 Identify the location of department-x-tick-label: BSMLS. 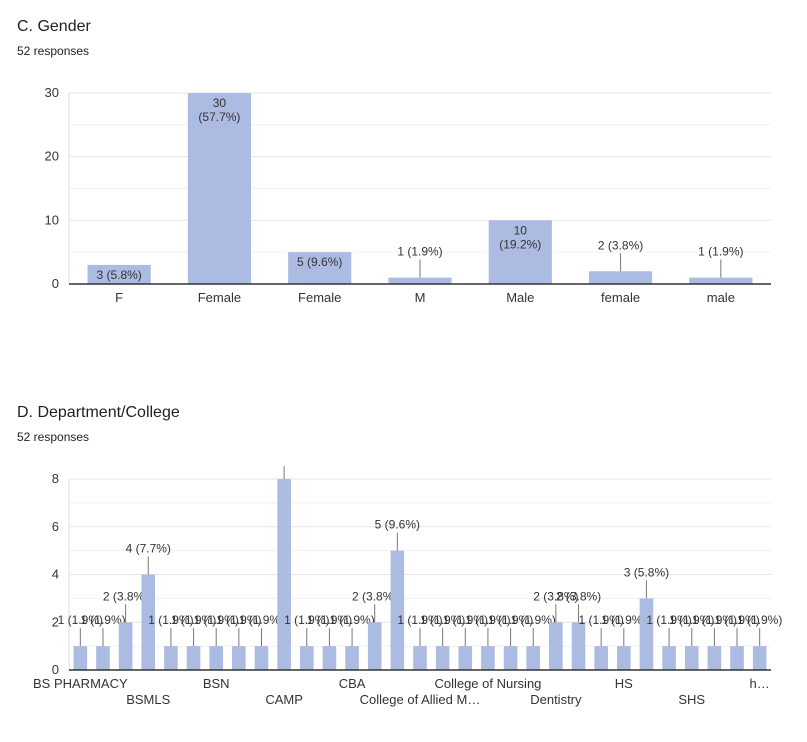
(148, 699).